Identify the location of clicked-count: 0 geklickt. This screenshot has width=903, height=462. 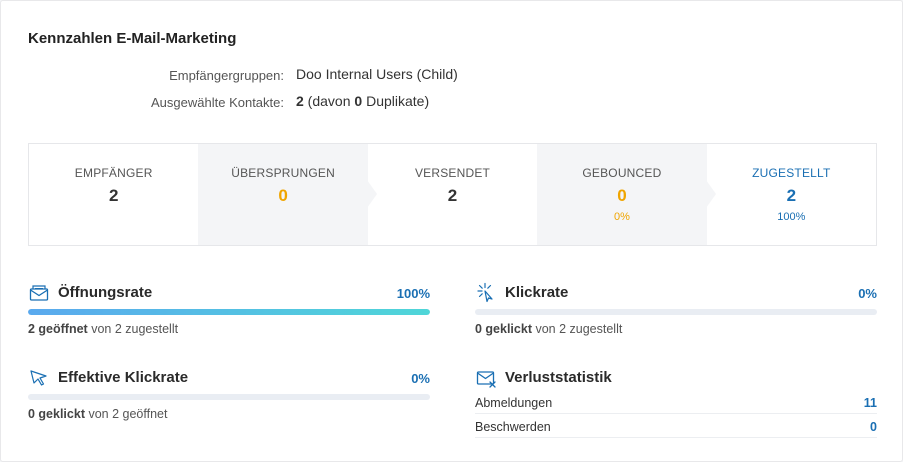
(503, 329).